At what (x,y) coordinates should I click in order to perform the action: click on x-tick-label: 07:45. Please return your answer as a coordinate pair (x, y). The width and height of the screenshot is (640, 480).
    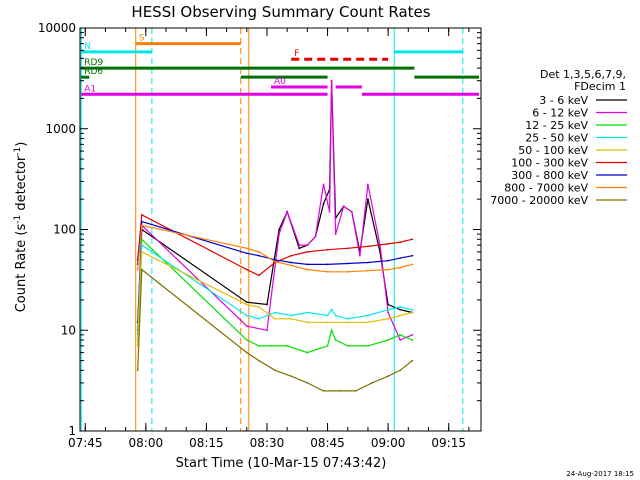
    Looking at the image, I should click on (85, 443).